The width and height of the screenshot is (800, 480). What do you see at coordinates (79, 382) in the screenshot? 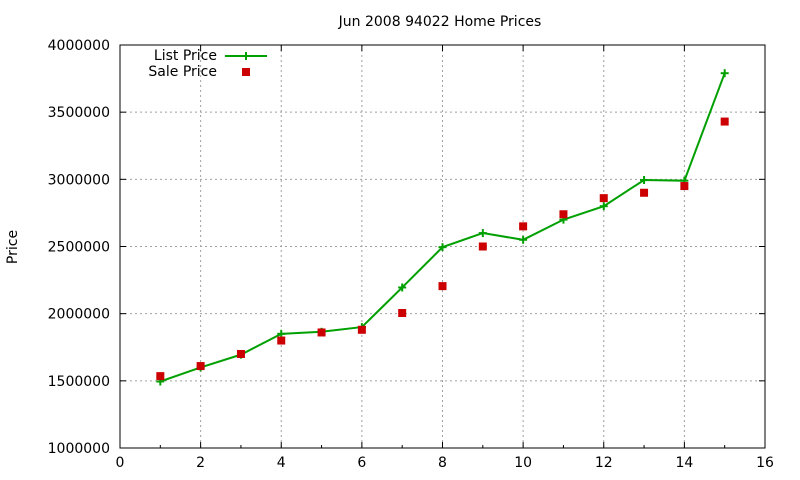
I see `y-tick-label: 1500000` at bounding box center [79, 382].